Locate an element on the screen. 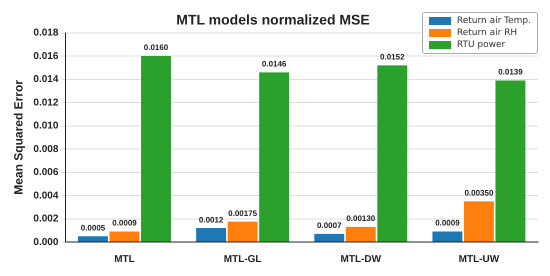 This screenshot has height=276, width=550. data-label: 0.0139 is located at coordinates (511, 72).